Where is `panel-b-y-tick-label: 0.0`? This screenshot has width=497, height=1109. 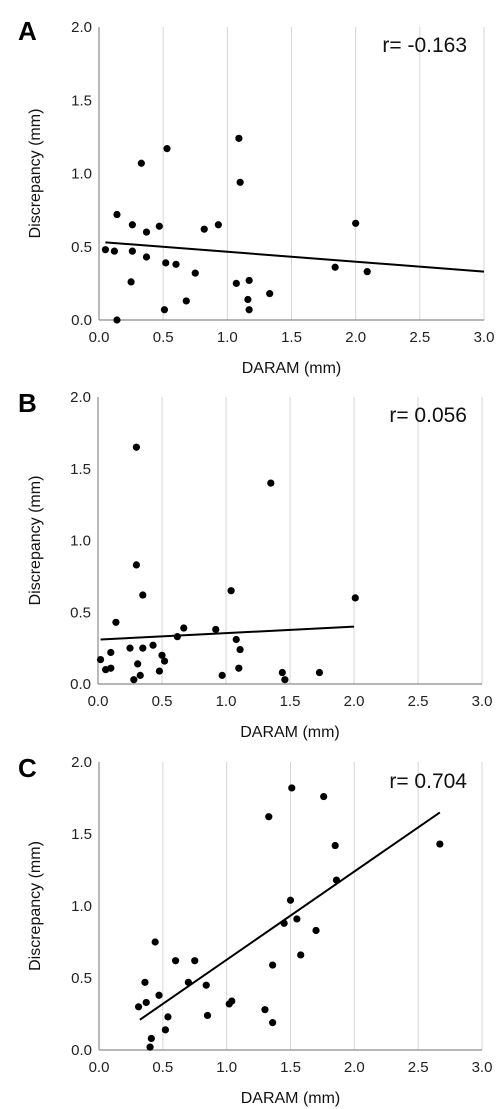 panel-b-y-tick-label: 0.0 is located at coordinates (80, 684).